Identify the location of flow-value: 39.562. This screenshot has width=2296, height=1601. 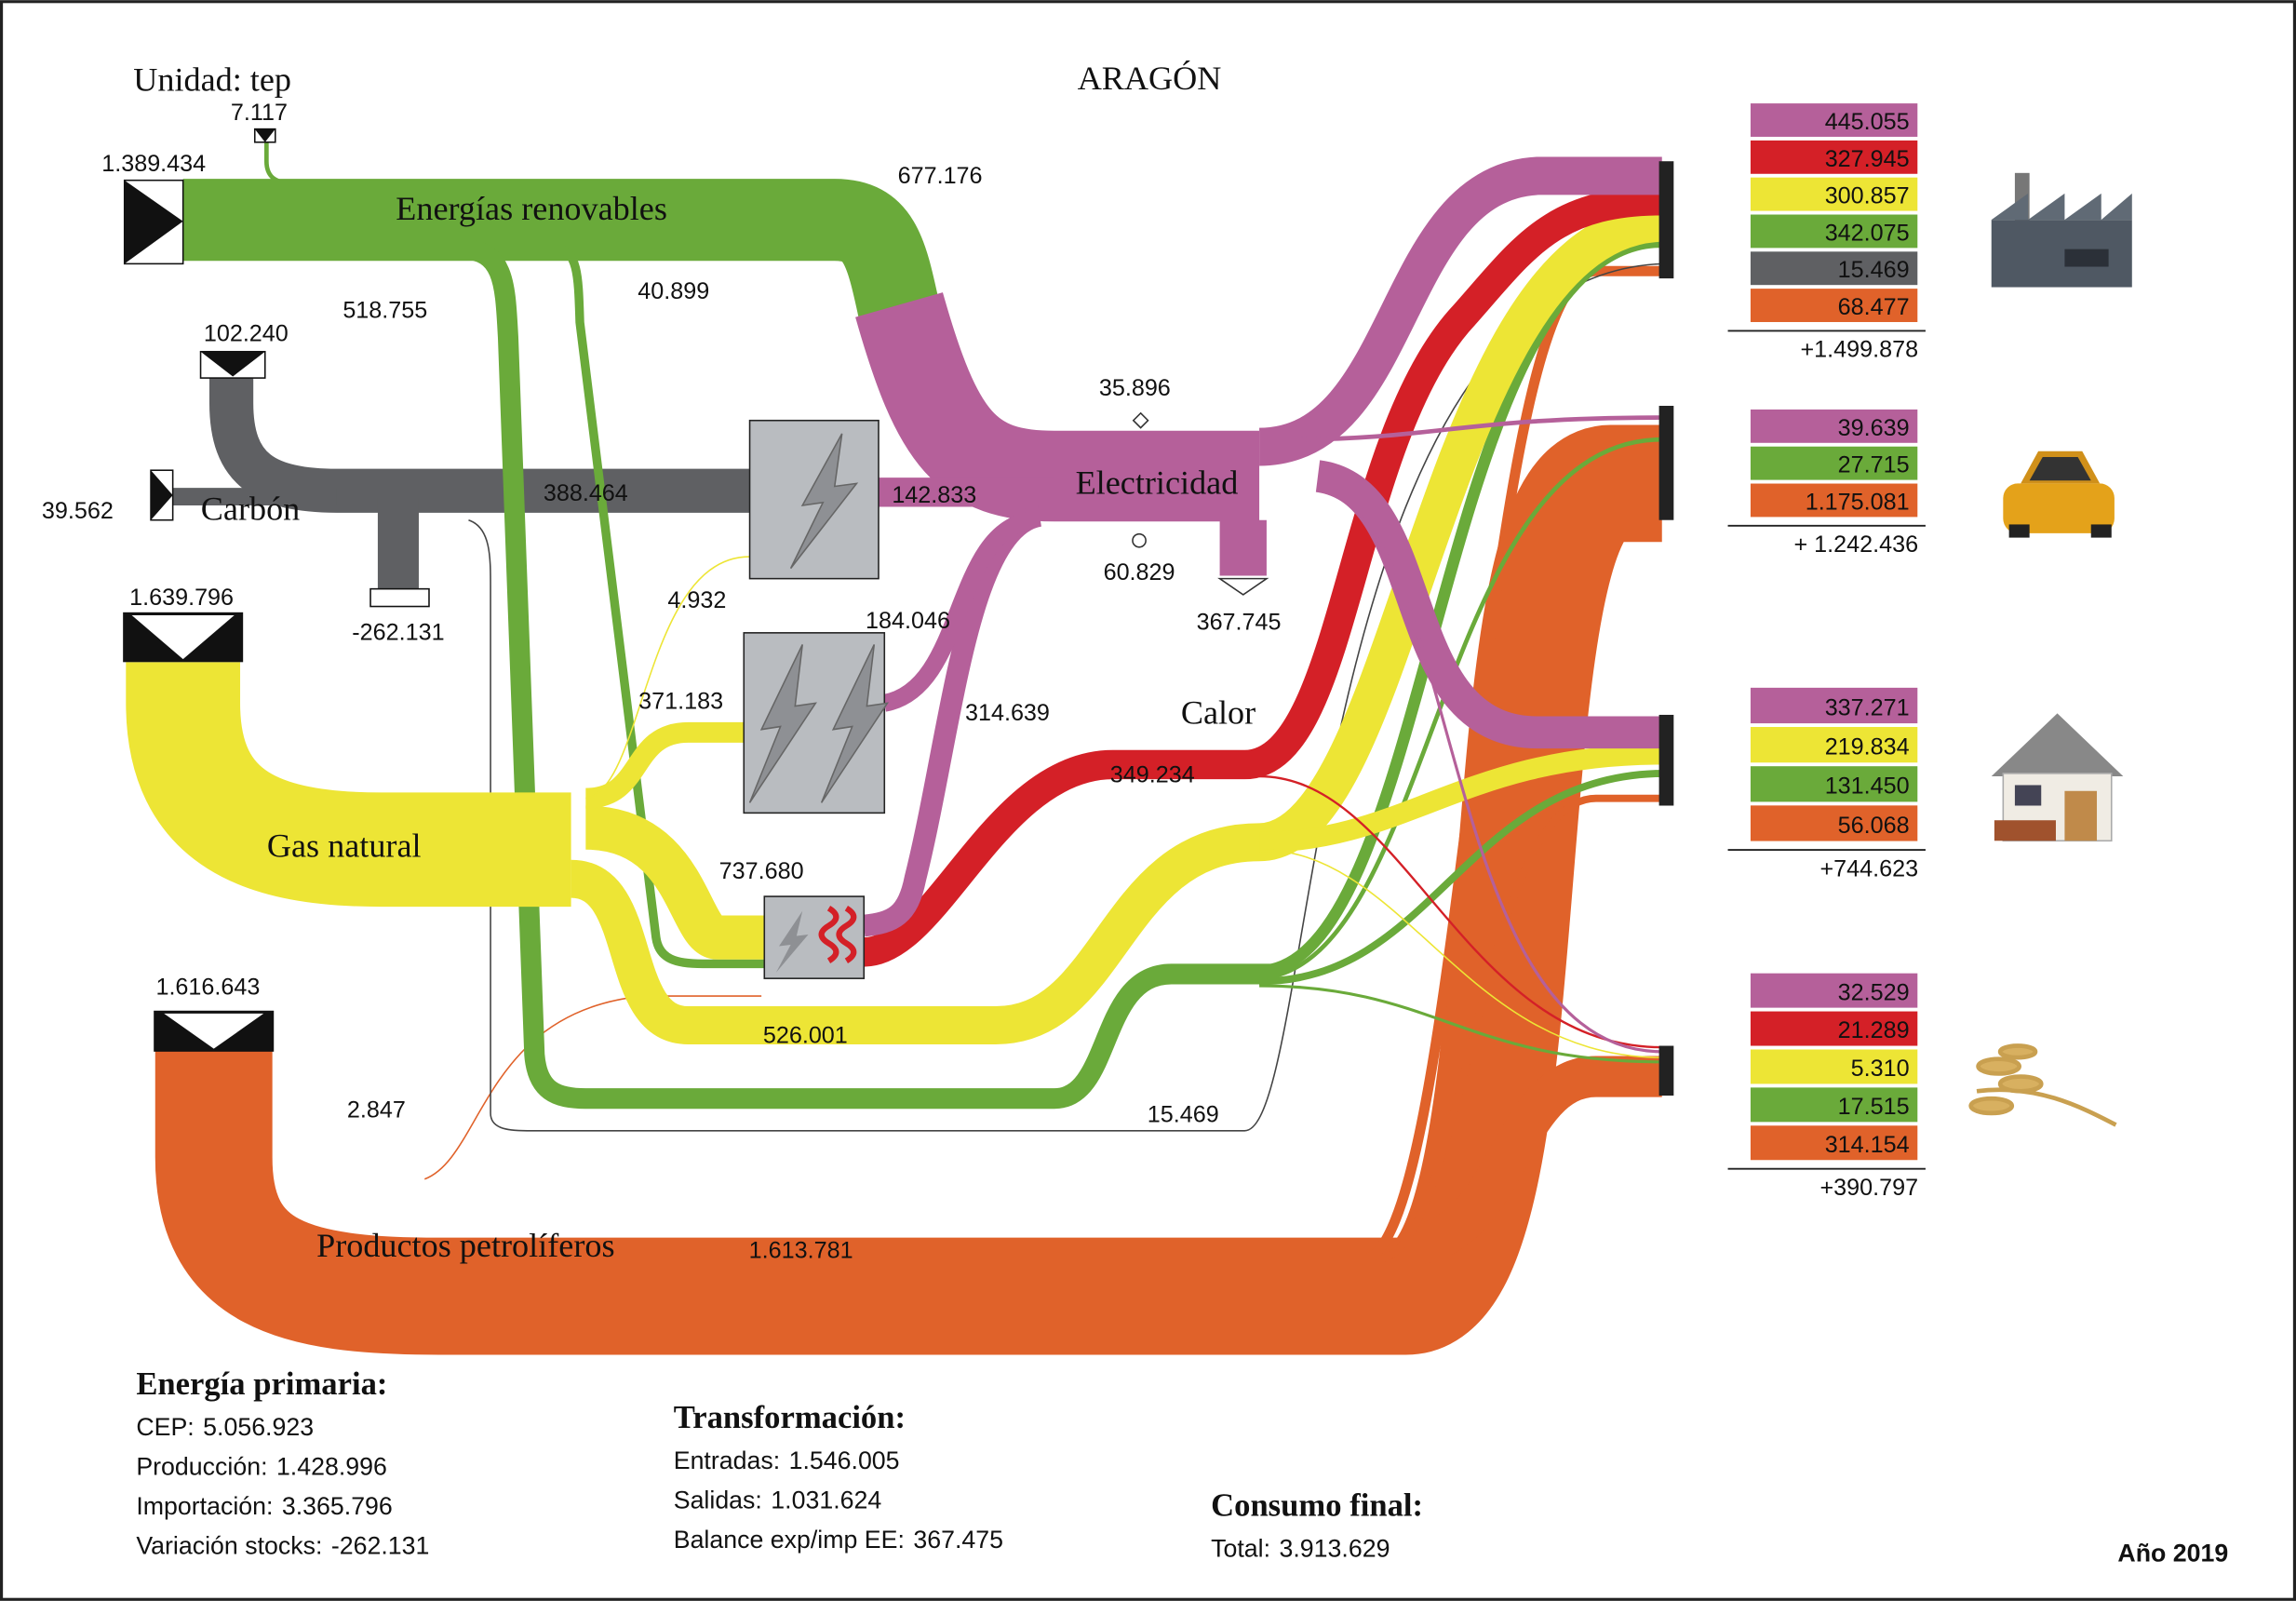
(78, 511).